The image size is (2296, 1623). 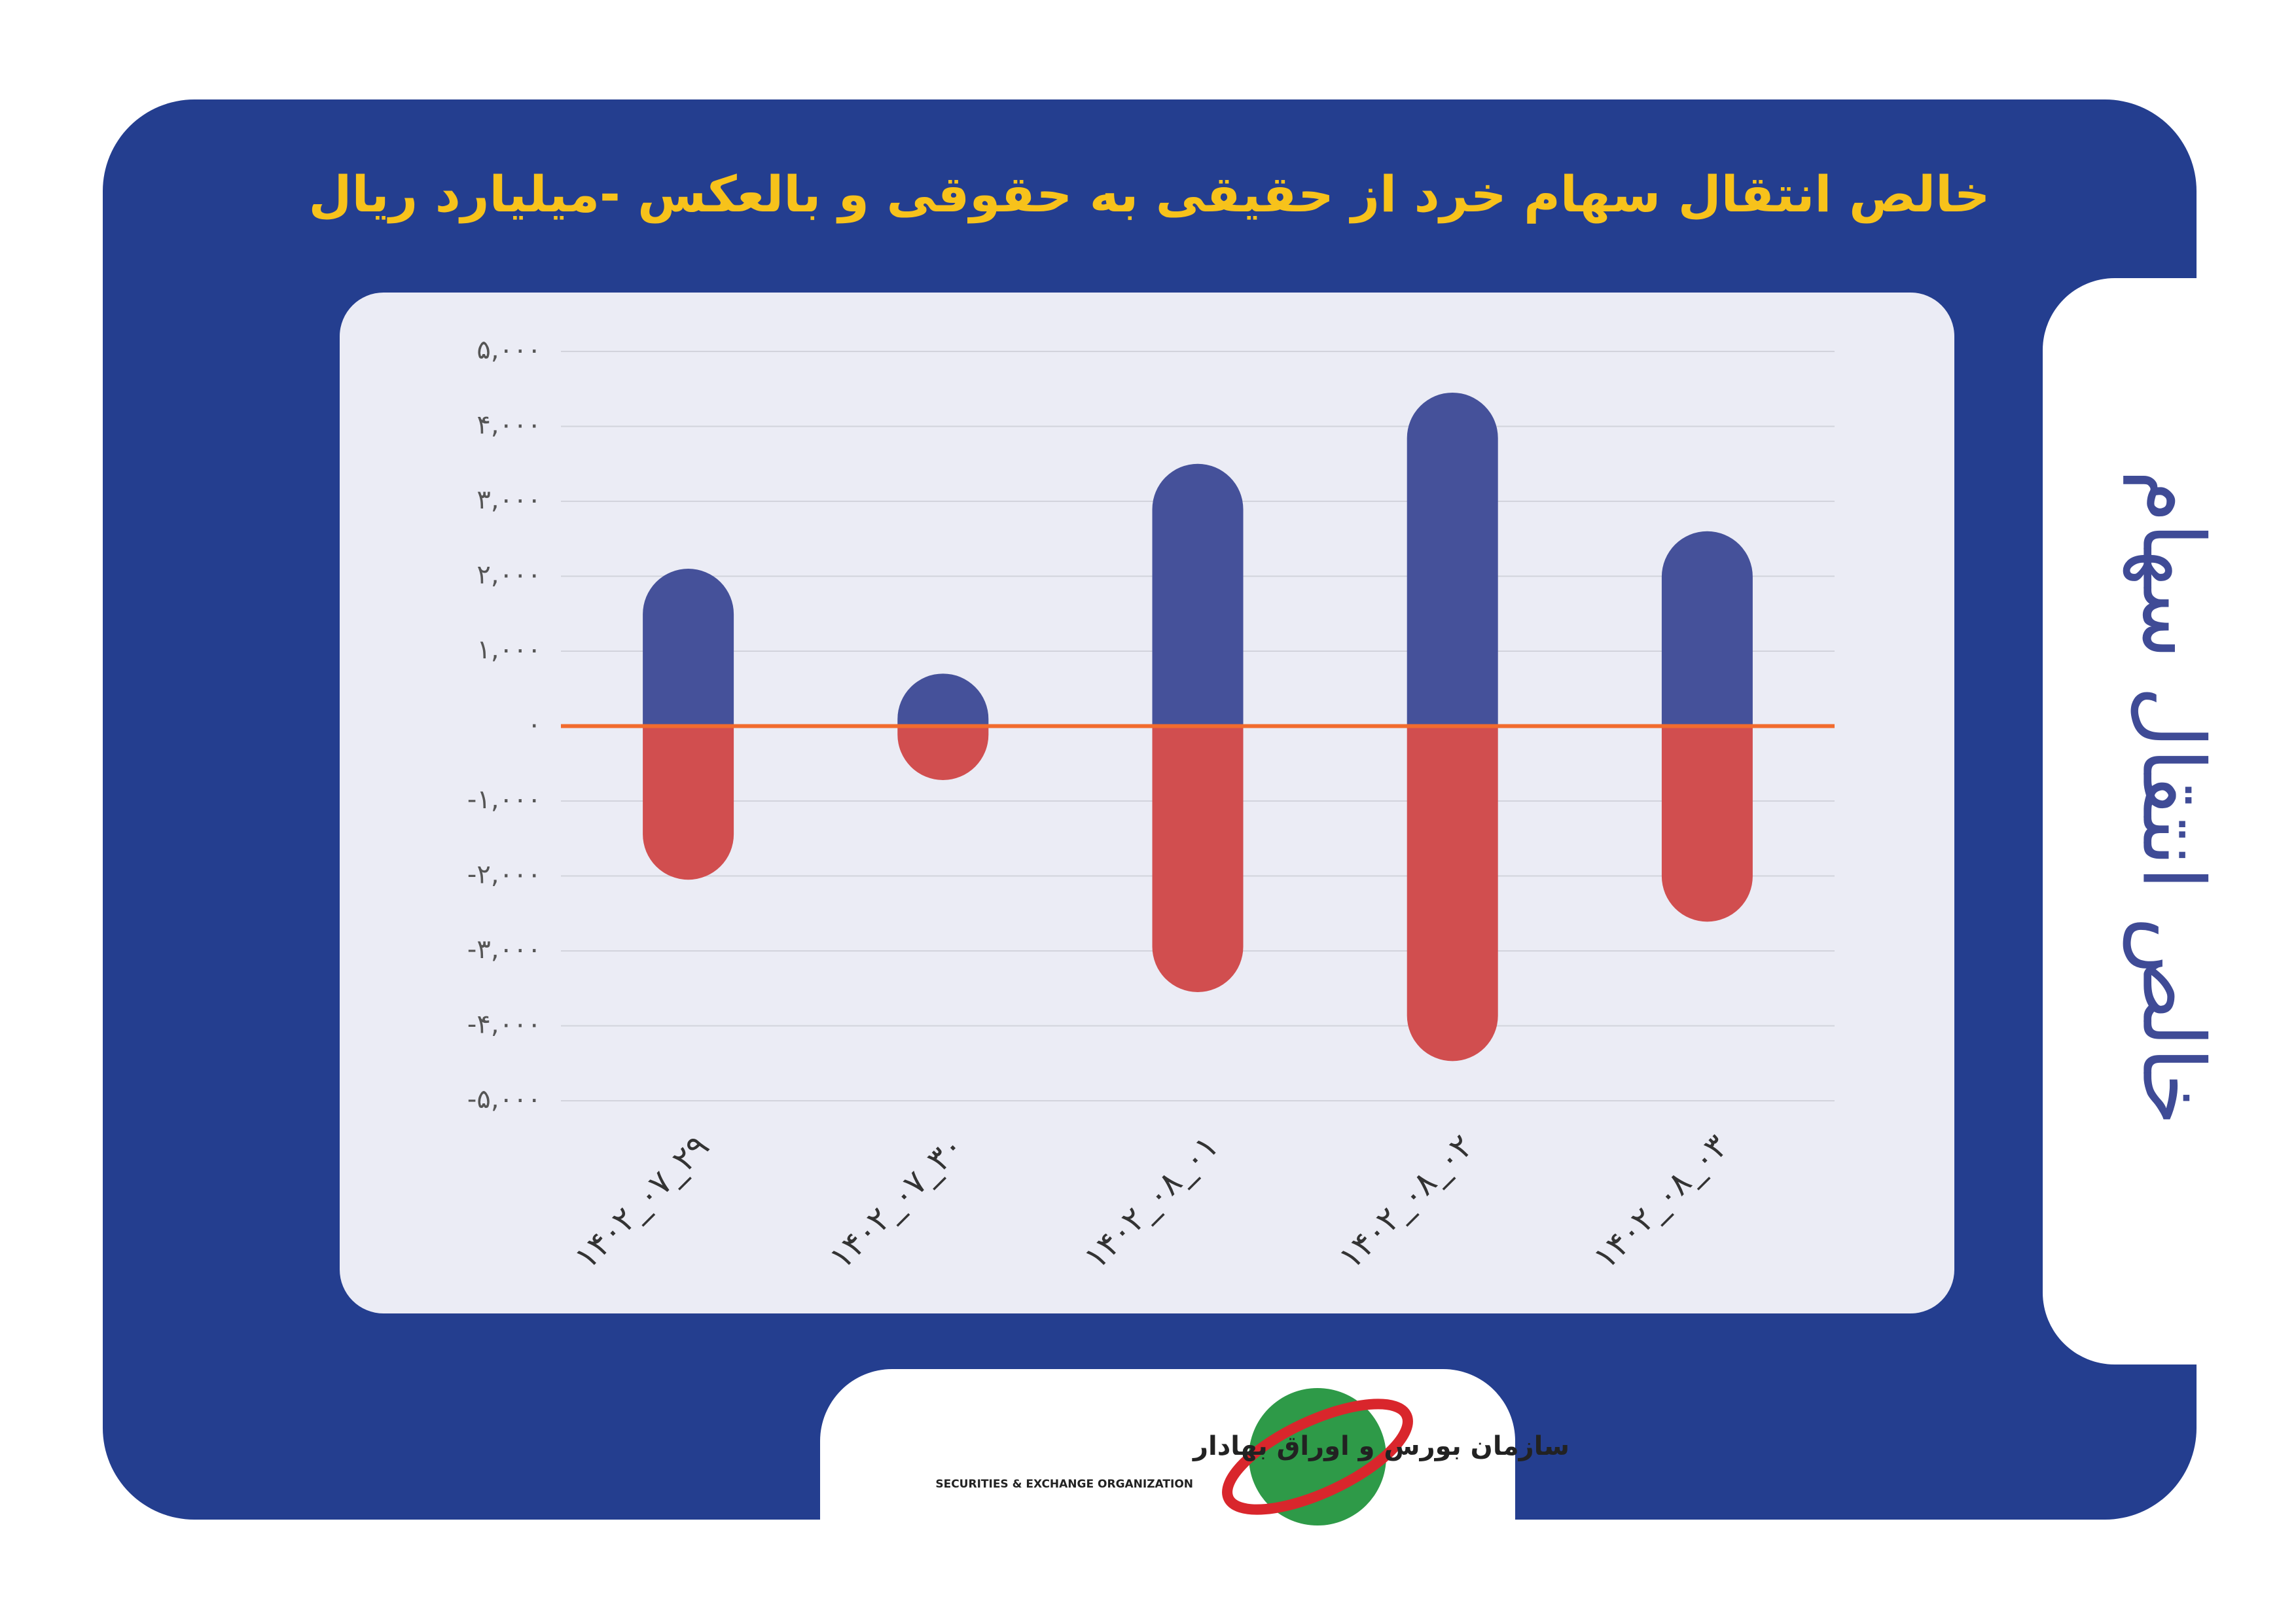 What do you see at coordinates (508, 575) in the screenshot?
I see `y-tick-label: ۲,۰۰۰` at bounding box center [508, 575].